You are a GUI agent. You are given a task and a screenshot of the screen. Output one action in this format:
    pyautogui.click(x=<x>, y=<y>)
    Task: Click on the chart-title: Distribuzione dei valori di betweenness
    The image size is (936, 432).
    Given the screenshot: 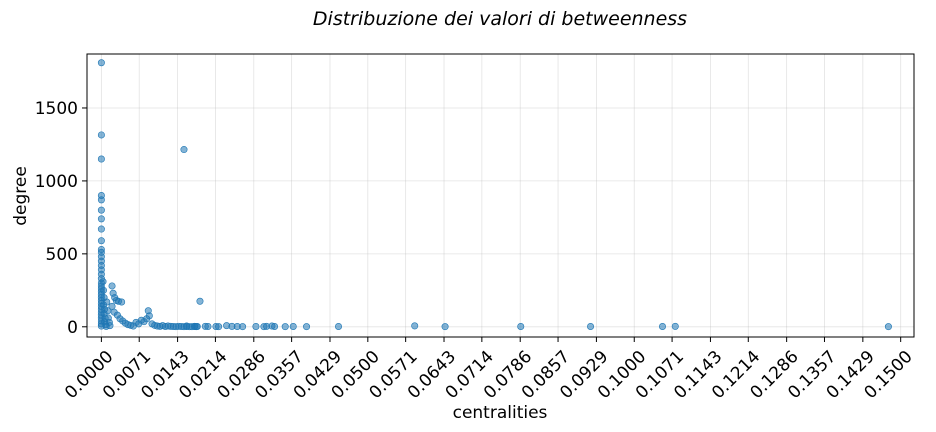 What is the action you would take?
    pyautogui.click(x=500, y=19)
    